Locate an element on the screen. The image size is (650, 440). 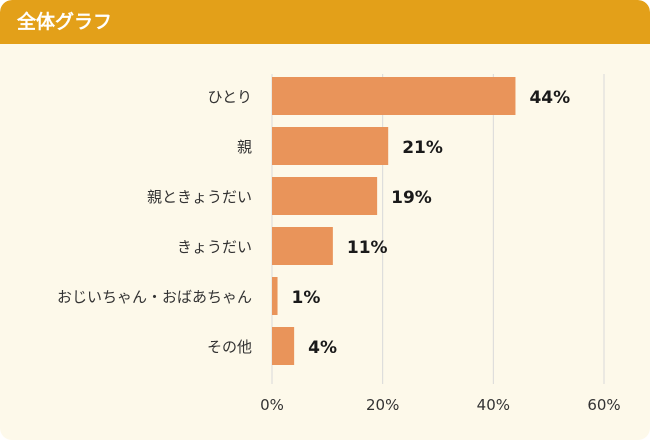
data-label: 21% is located at coordinates (422, 148).